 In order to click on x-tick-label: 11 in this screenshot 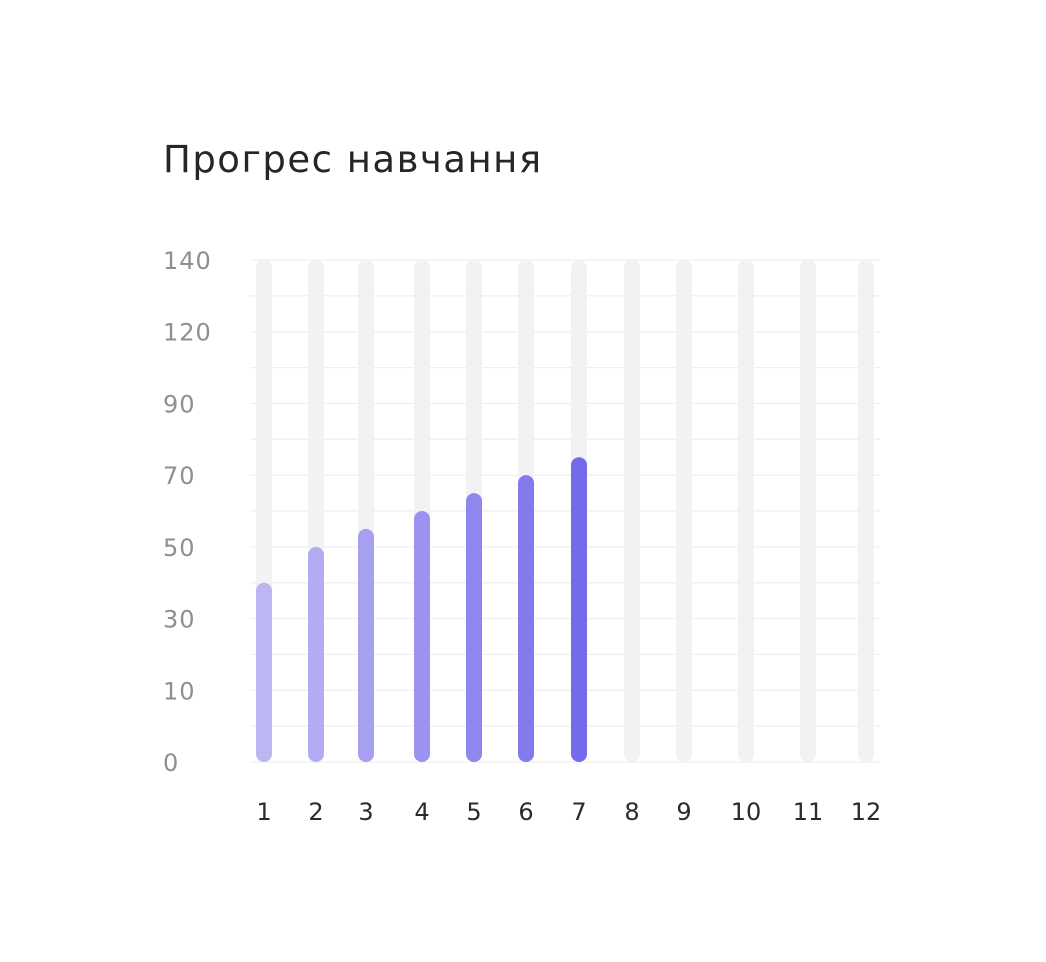, I will do `click(808, 812)`.